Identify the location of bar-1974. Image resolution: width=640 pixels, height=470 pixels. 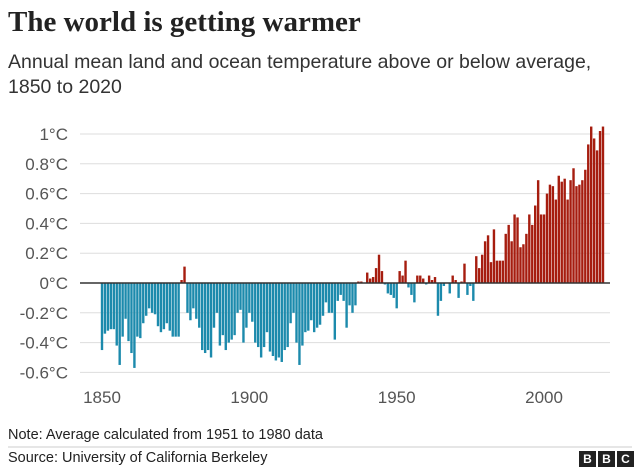
(467, 289).